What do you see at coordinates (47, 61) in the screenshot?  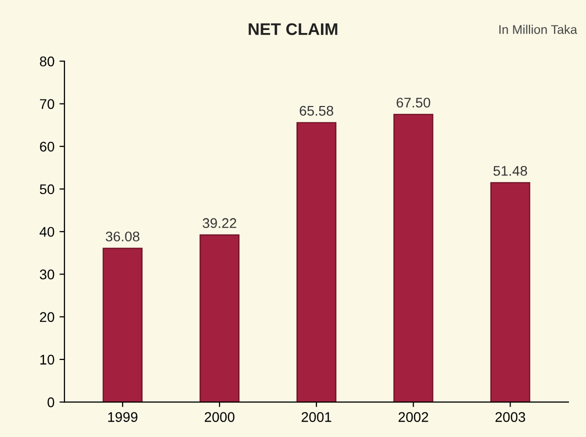 I see `y-tick-label: 80` at bounding box center [47, 61].